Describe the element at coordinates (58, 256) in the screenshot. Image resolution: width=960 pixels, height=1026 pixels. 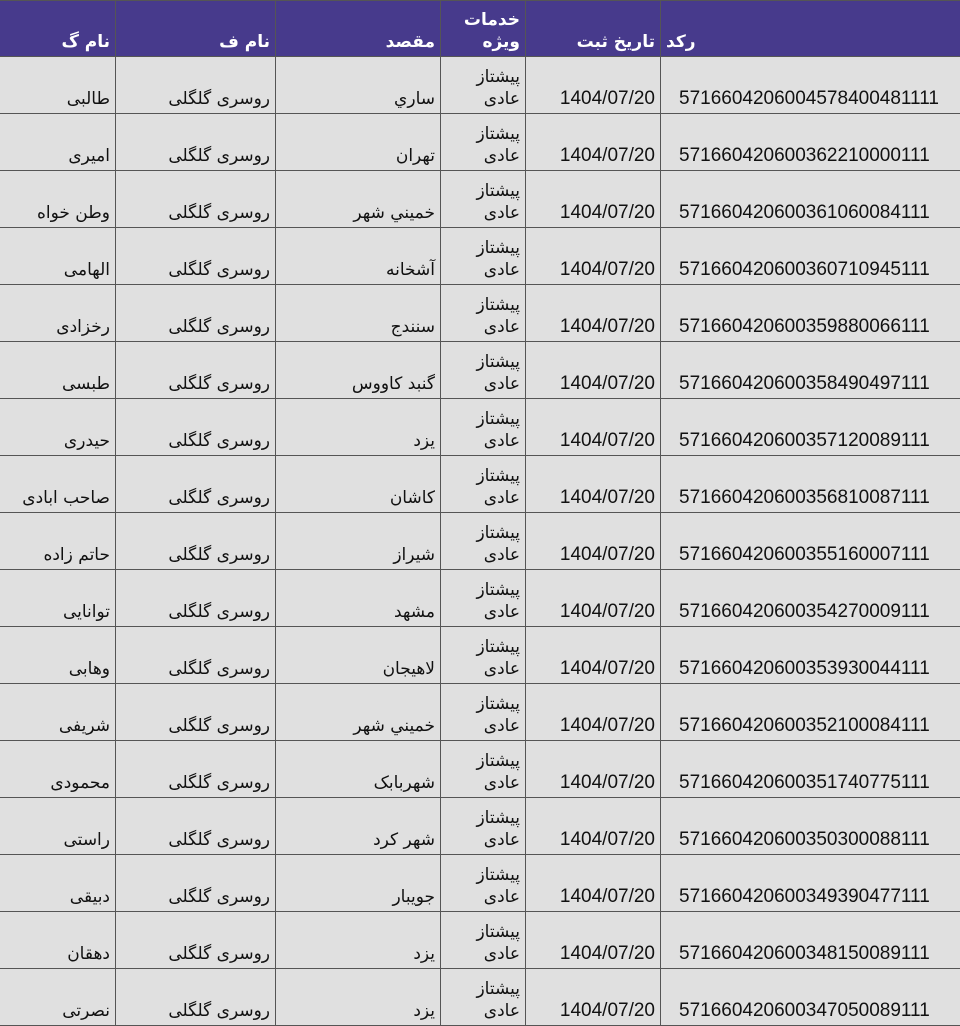
I see `cell-last-name: الهامی` at that location.